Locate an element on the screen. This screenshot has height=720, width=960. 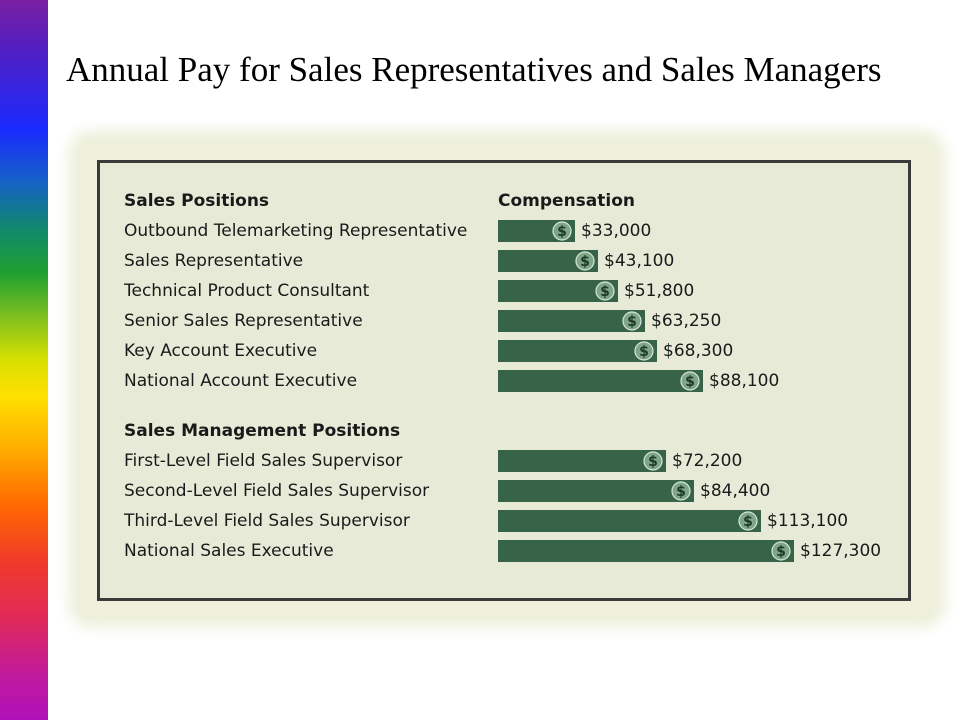
compensation-value: $33,000 is located at coordinates (616, 231).